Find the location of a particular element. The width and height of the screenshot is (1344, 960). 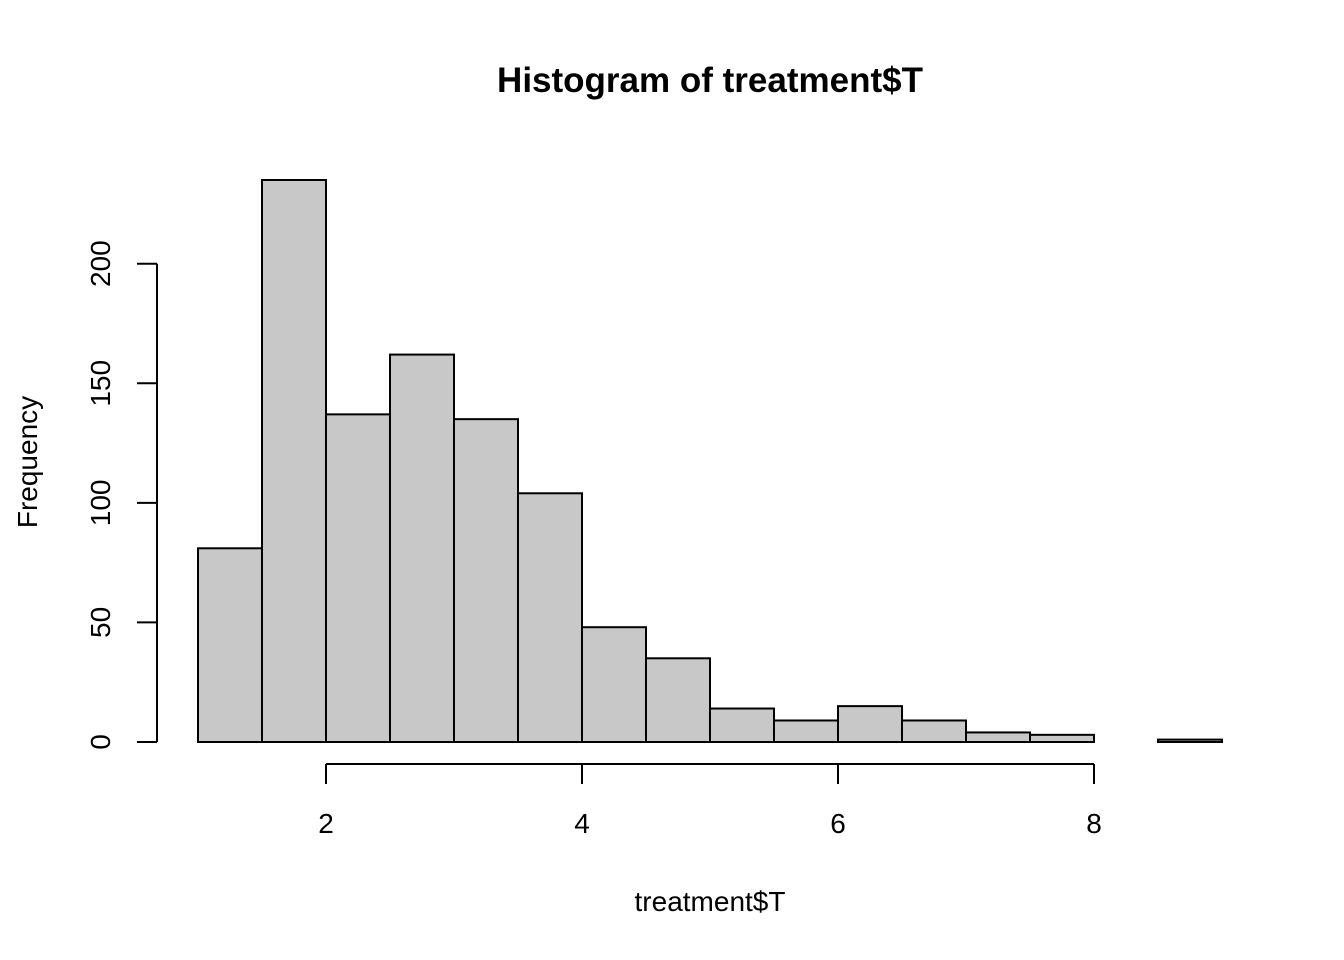

y-tick-label: 150 is located at coordinates (100, 383).